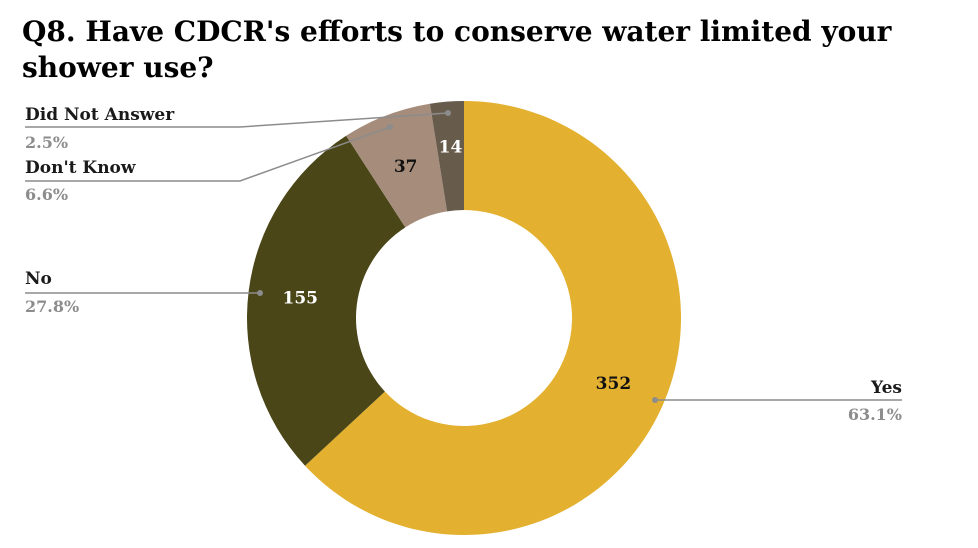 The height and width of the screenshot is (548, 978). Describe the element at coordinates (614, 384) in the screenshot. I see `value-label-yes: 352` at that location.